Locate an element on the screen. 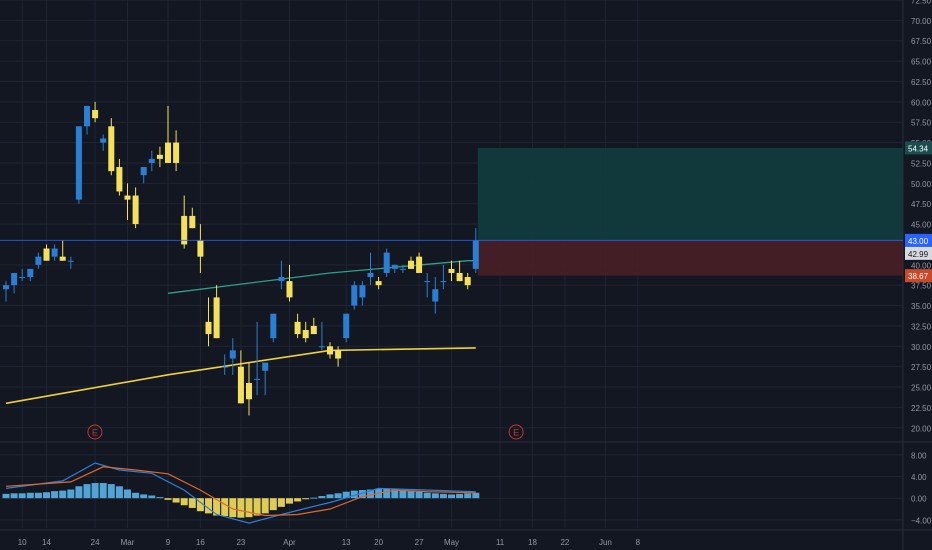 The width and height of the screenshot is (932, 550). price-tick-label: 60.00 is located at coordinates (921, 102).